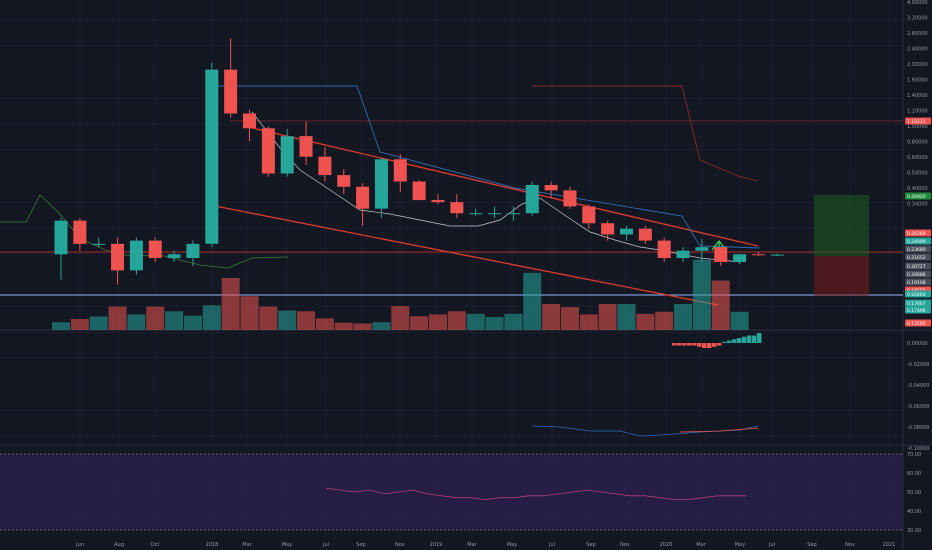 The image size is (932, 550). Describe the element at coordinates (436, 545) in the screenshot. I see `time-tick-label: 2019` at that location.